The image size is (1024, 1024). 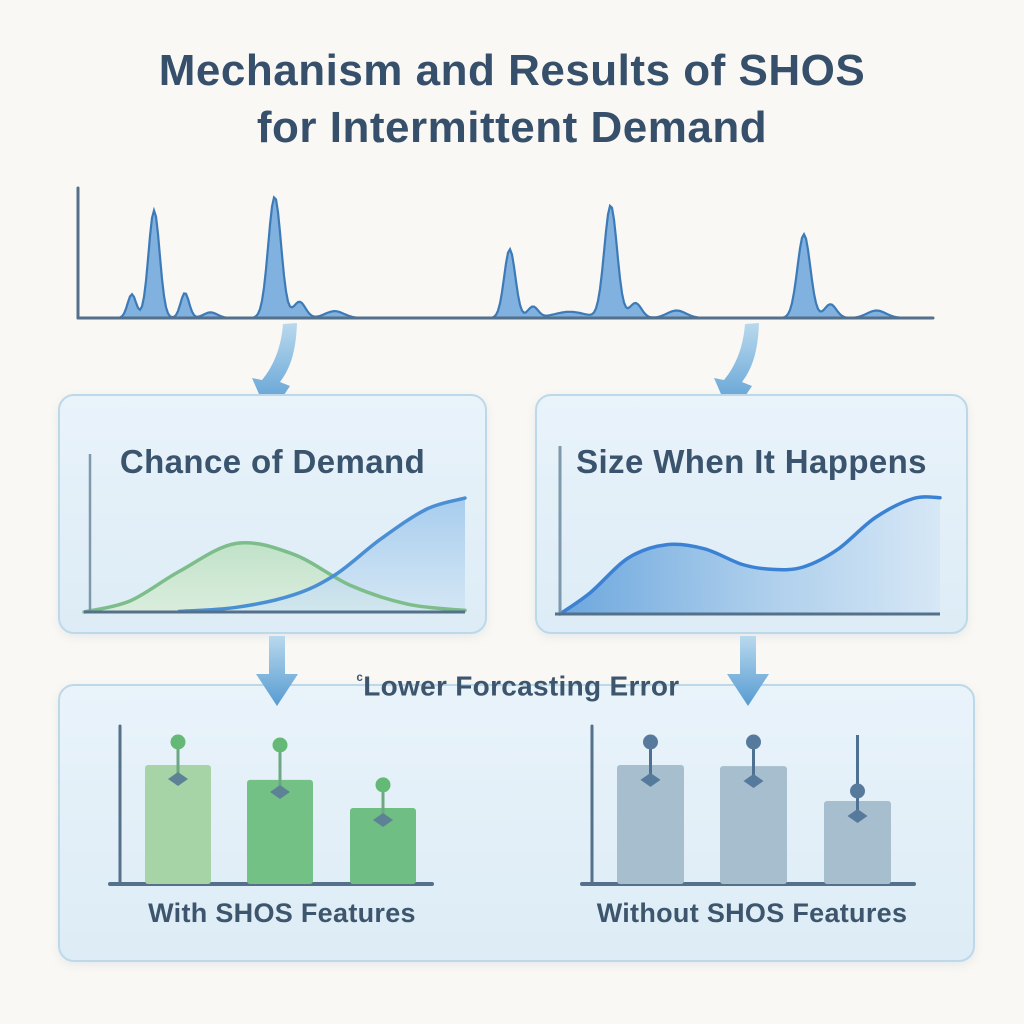 I want to click on with-shos-label: With SHOS Features, so click(x=282, y=913).